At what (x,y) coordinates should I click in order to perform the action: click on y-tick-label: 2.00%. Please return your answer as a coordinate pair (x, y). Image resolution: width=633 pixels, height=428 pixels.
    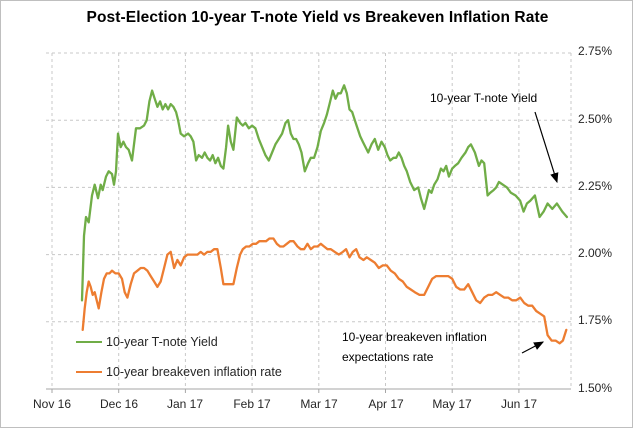
    Looking at the image, I should click on (595, 253).